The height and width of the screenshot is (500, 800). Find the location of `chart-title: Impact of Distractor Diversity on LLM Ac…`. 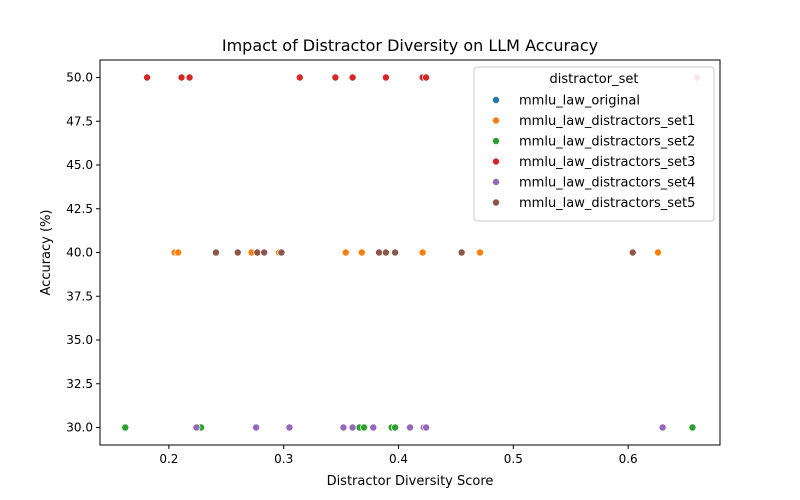

chart-title: Impact of Distractor Diversity on LLM Ac… is located at coordinates (410, 45).